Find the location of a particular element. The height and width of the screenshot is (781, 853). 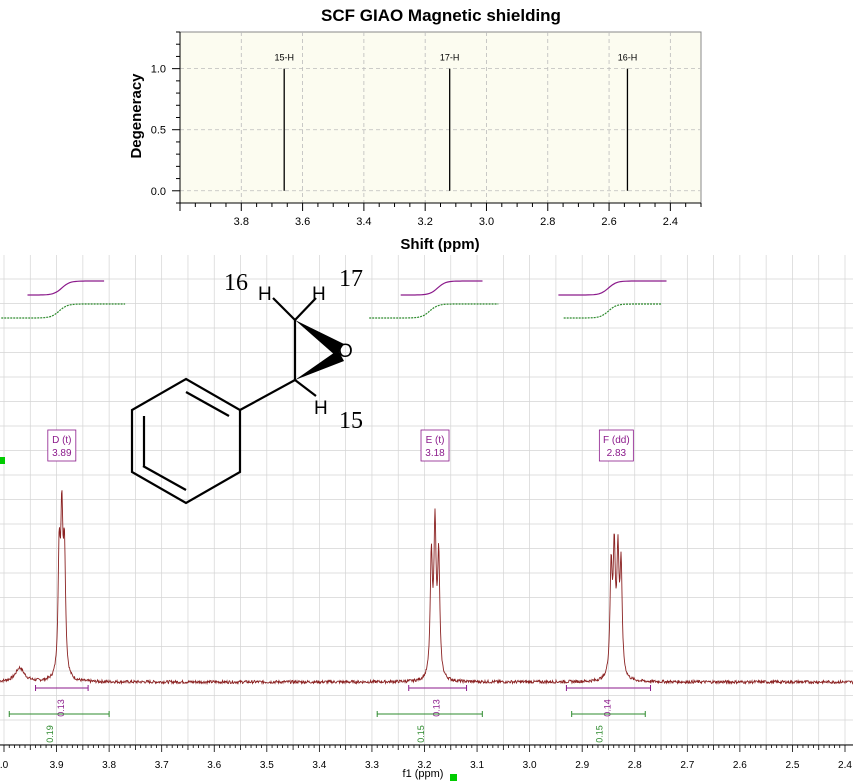

bottom-x-tick-label: 3.1 is located at coordinates (477, 765).